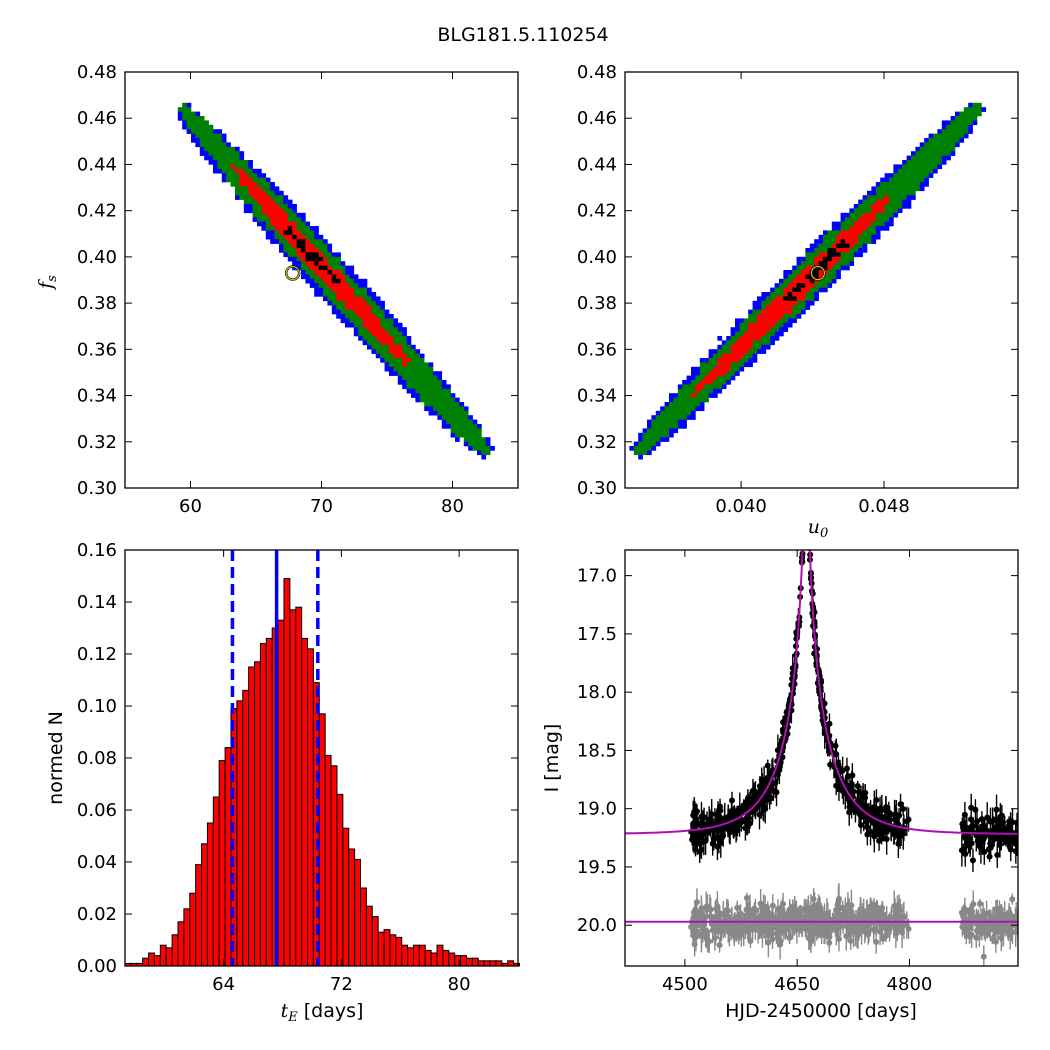  What do you see at coordinates (552, 758) in the screenshot?
I see `panel-lightcurve-ylabel: I [mag]` at bounding box center [552, 758].